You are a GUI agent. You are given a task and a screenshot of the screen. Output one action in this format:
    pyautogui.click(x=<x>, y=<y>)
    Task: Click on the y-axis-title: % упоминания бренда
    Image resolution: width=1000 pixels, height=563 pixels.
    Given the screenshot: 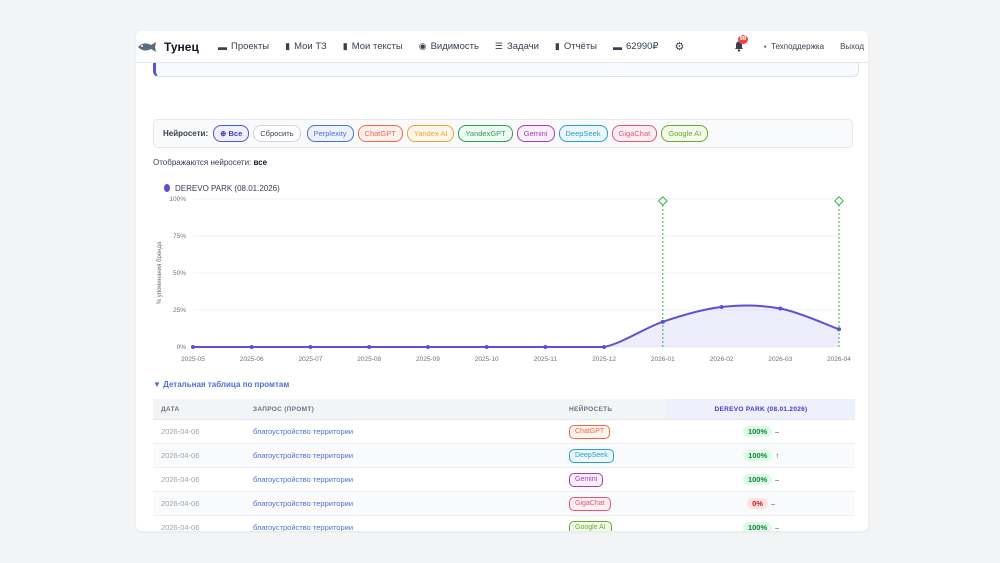 What is the action you would take?
    pyautogui.click(x=160, y=272)
    